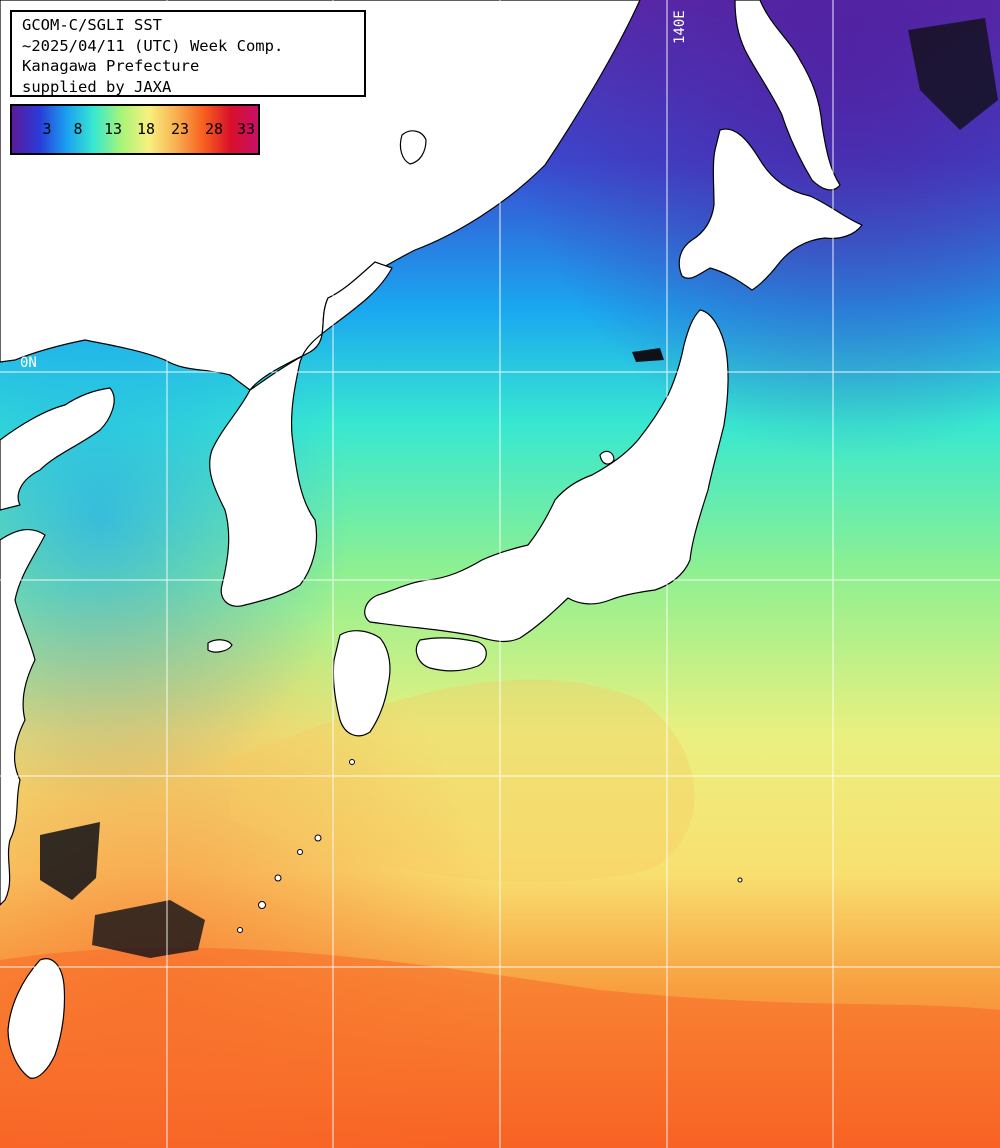 The image size is (1000, 1148). Describe the element at coordinates (787, 95) in the screenshot. I see `land-sakhalin` at that location.